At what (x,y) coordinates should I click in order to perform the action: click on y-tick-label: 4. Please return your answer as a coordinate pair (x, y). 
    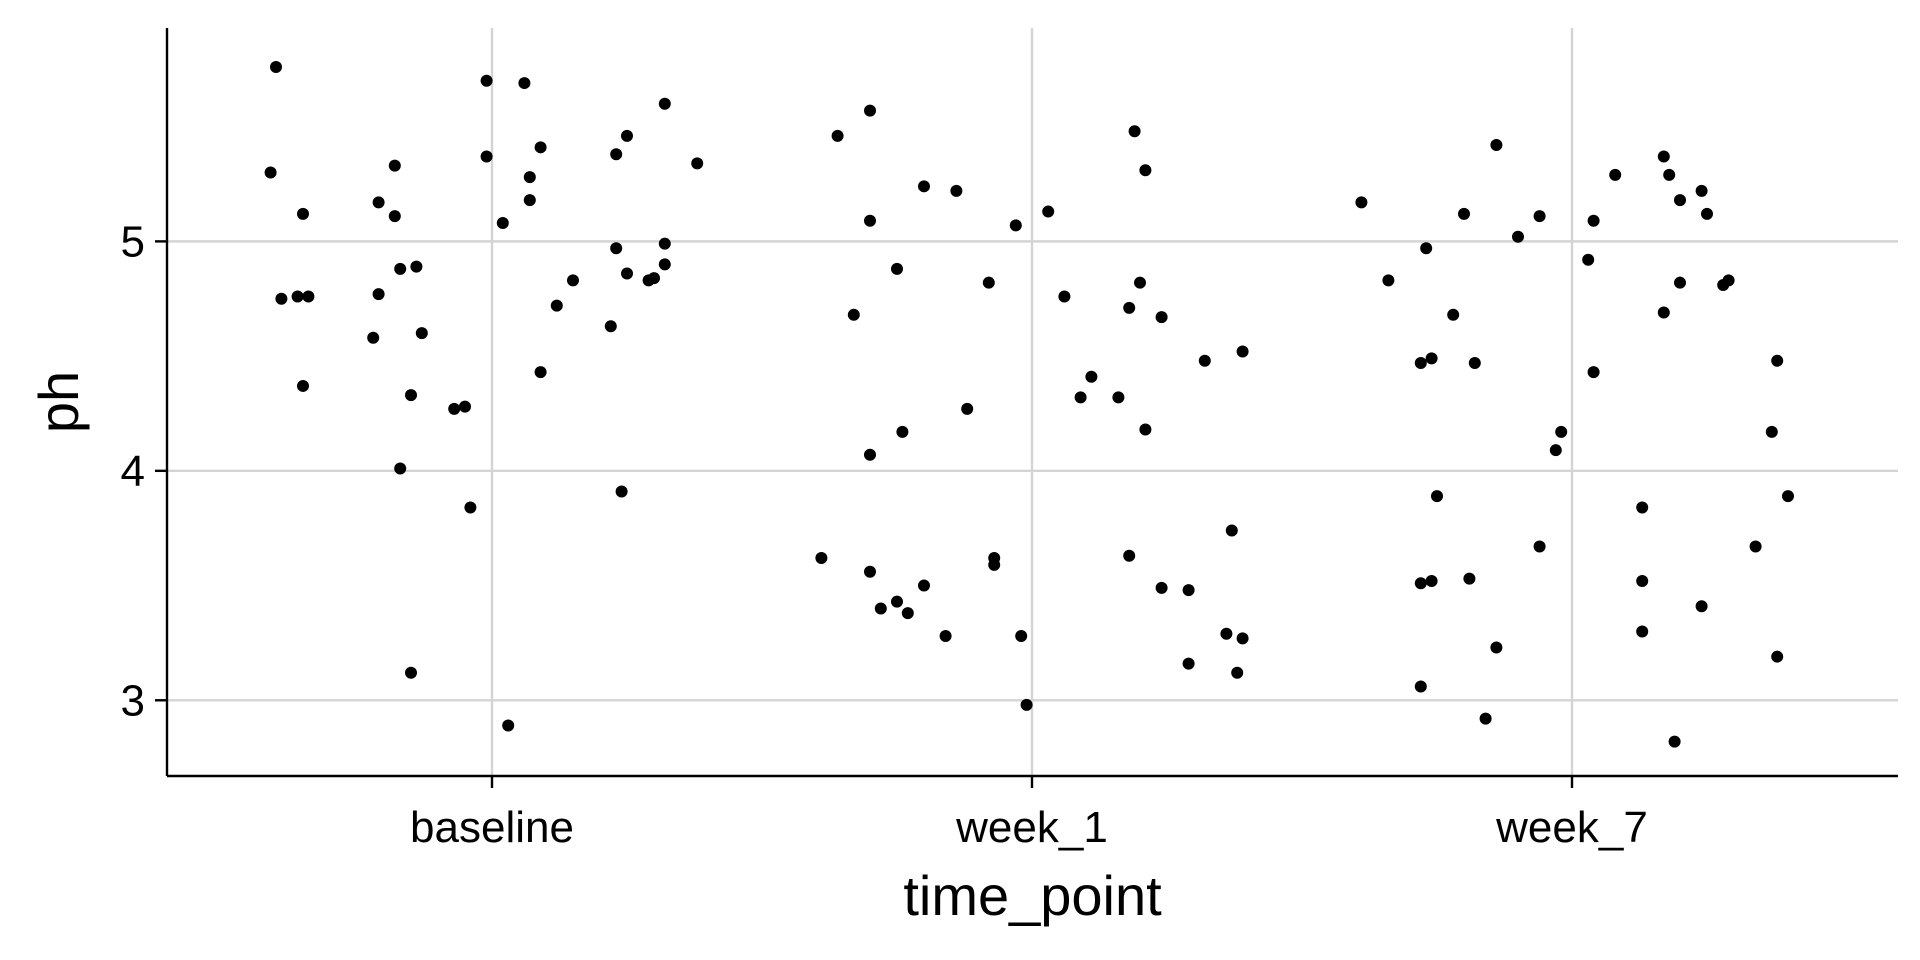
    Looking at the image, I should click on (133, 471).